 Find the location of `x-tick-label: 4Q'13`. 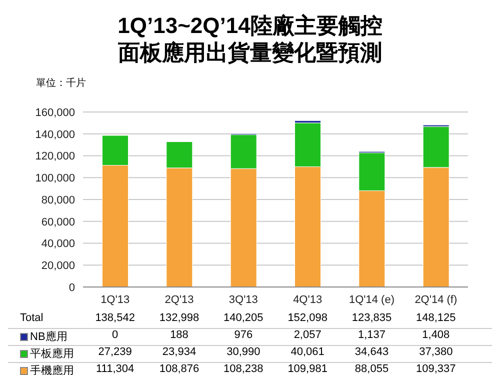

x-tick-label: 4Q'13 is located at coordinates (307, 300).